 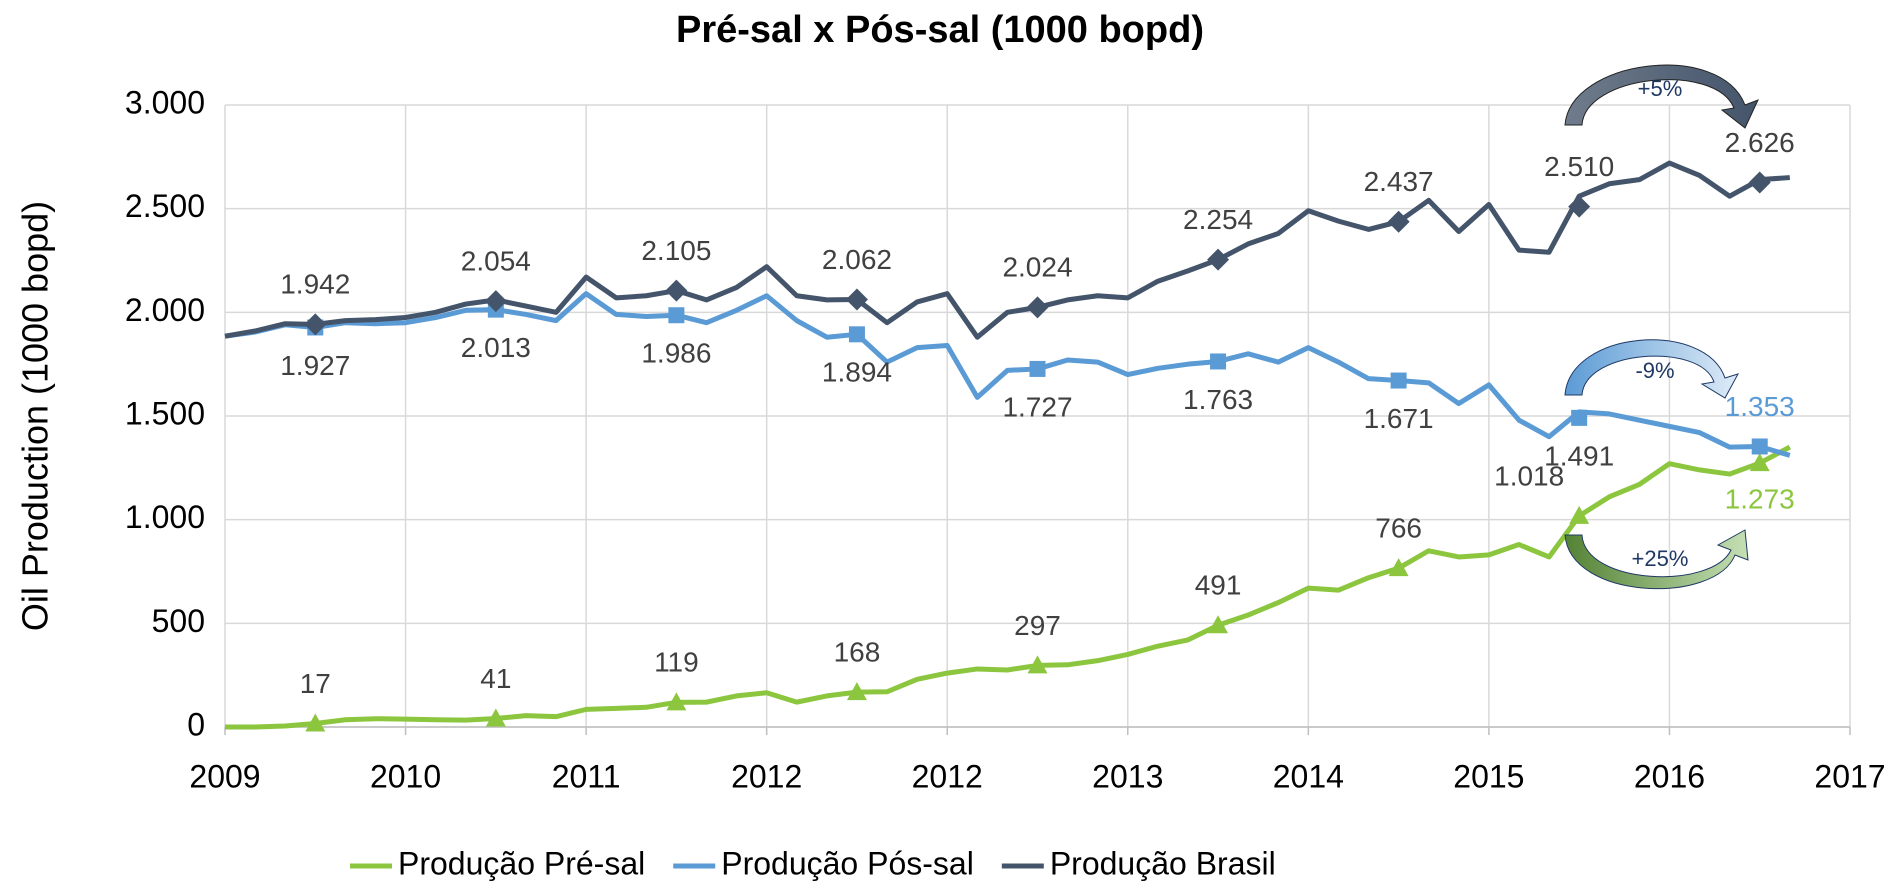 What do you see at coordinates (1218, 219) in the screenshot?
I see `data-label: 2.254` at bounding box center [1218, 219].